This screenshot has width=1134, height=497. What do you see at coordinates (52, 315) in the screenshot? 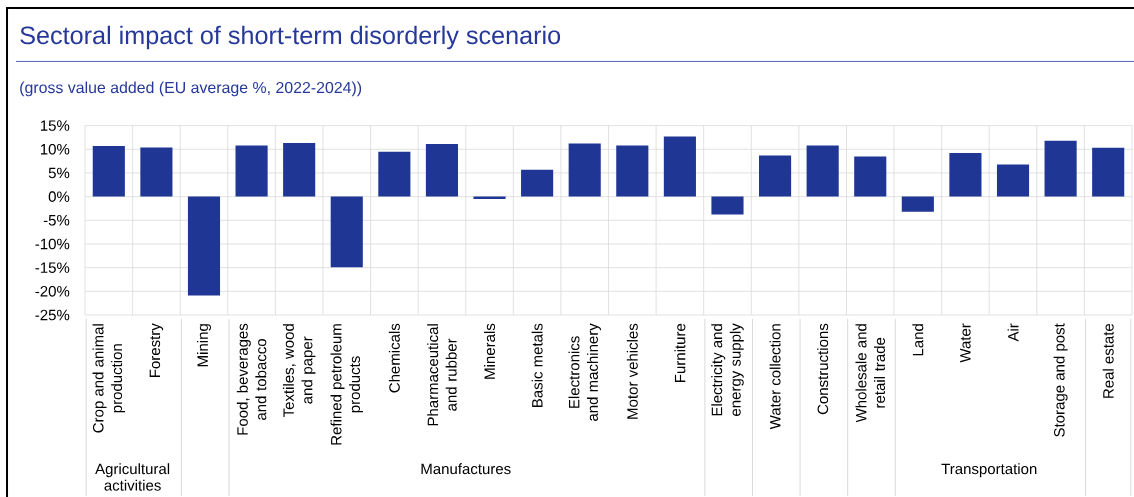
I see `y-tick-label: -25%` at bounding box center [52, 315].